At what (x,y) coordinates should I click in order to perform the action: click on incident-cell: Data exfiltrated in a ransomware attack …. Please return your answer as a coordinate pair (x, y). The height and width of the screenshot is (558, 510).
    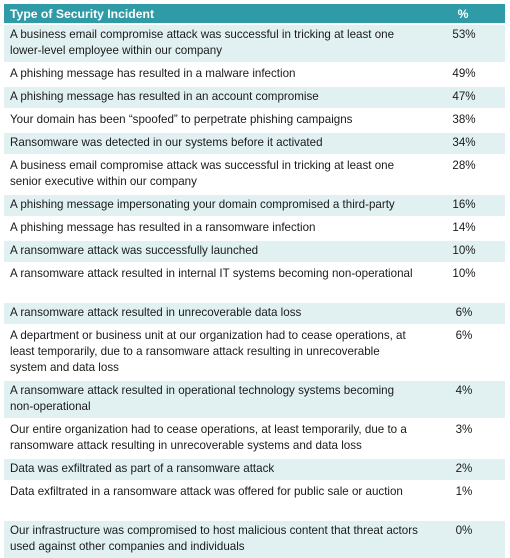
    Looking at the image, I should click on (206, 491).